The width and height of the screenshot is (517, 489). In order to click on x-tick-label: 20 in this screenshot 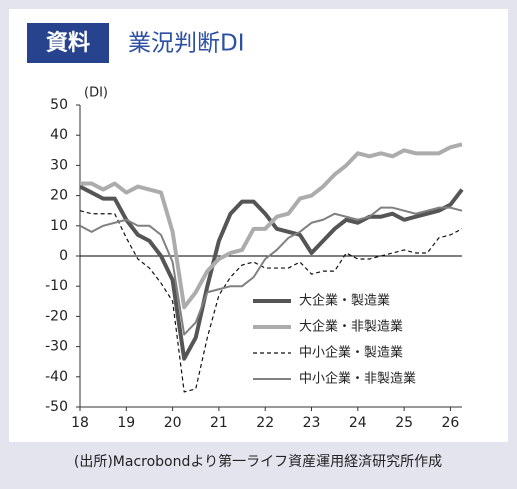, I will do `click(173, 423)`.